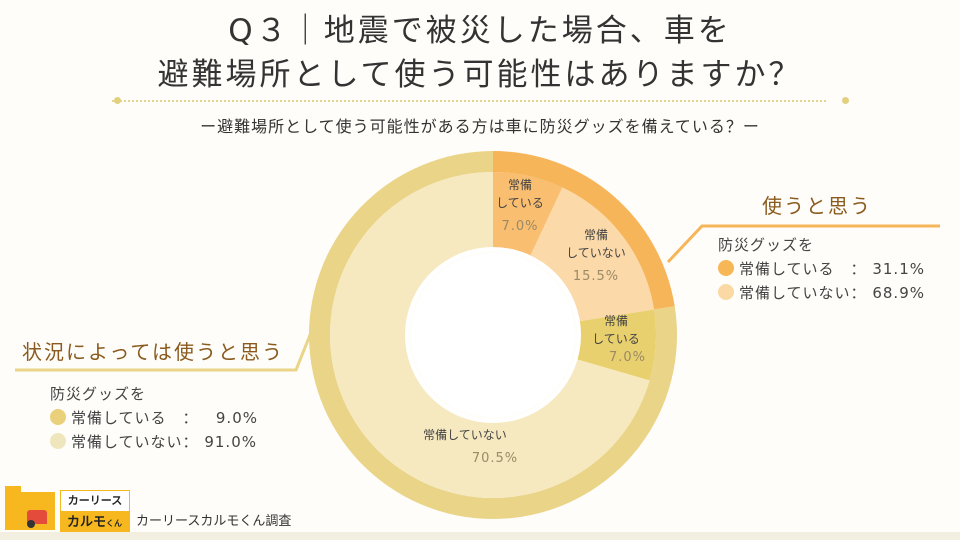 This screenshot has width=960, height=540. What do you see at coordinates (30, 509) in the screenshot?
I see `logo-mark` at bounding box center [30, 509].